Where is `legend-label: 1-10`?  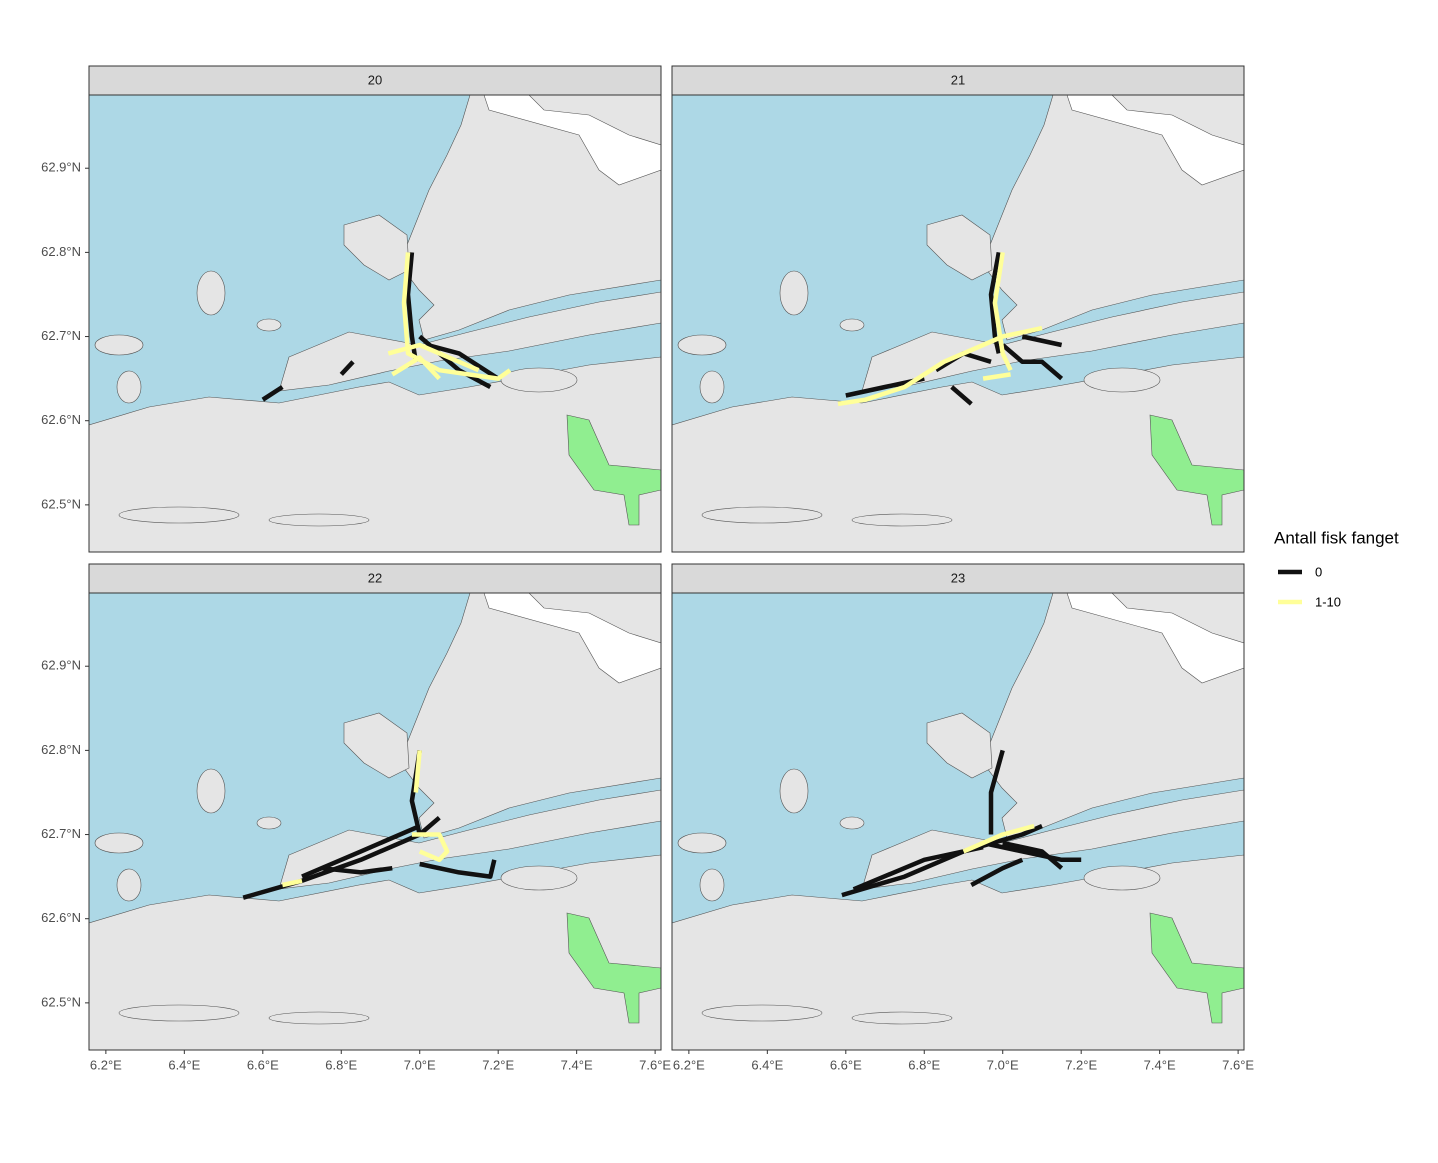 legend-label: 1-10 is located at coordinates (1328, 601).